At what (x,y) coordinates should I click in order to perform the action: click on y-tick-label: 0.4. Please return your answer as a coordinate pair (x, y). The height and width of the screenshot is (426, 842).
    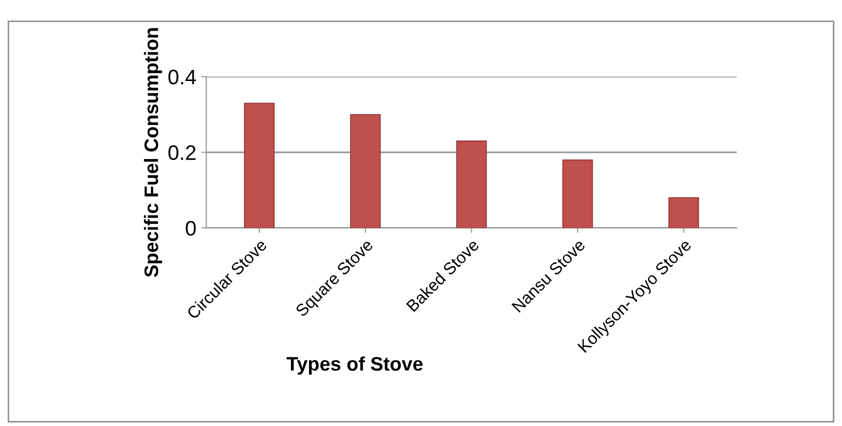
    Looking at the image, I should click on (182, 77).